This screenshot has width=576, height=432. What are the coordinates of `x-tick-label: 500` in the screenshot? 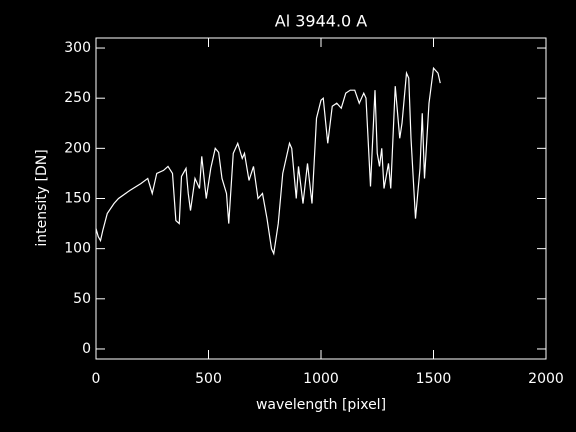 It's located at (208, 379).